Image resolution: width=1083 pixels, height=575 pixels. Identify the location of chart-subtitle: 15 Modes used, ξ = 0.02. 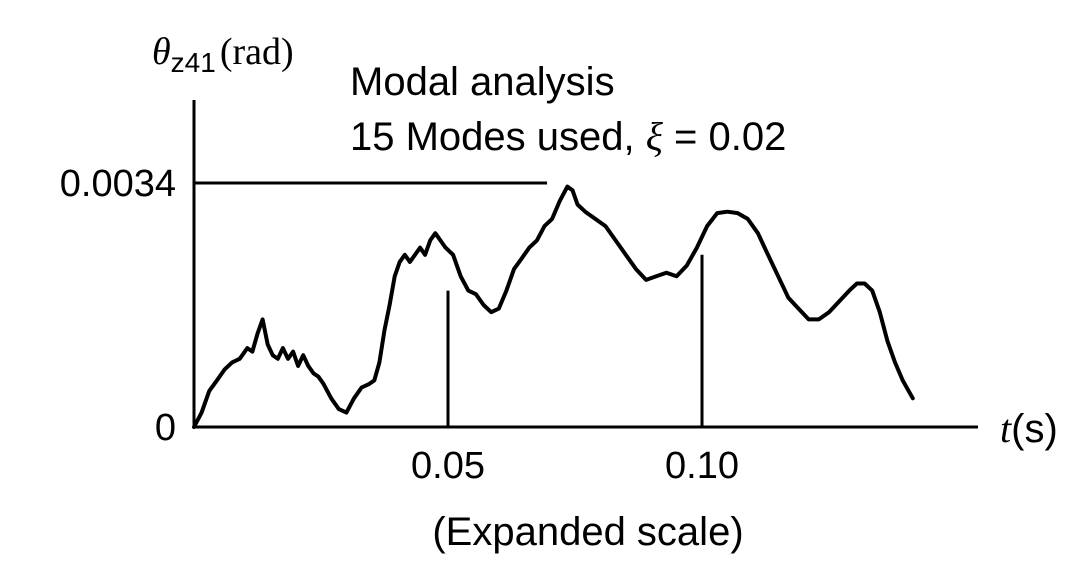
(568, 136).